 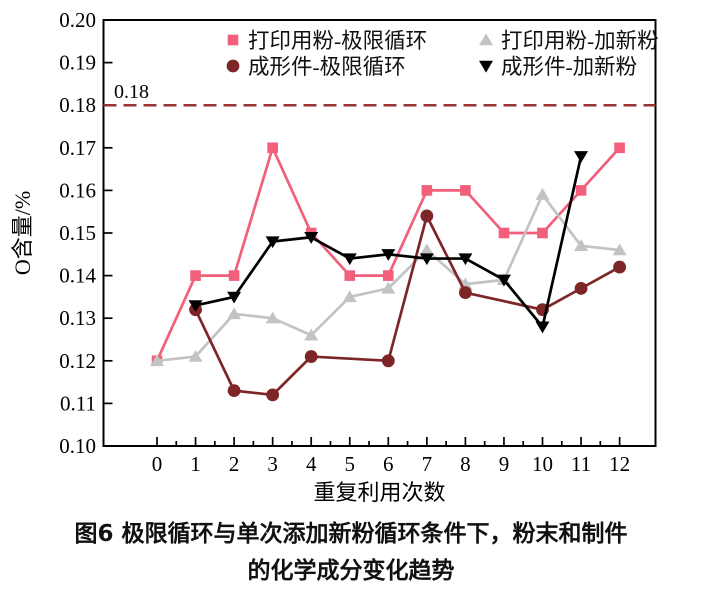 What do you see at coordinates (337, 41) in the screenshot?
I see `legend-label: 打印用粉-极限循环` at bounding box center [337, 41].